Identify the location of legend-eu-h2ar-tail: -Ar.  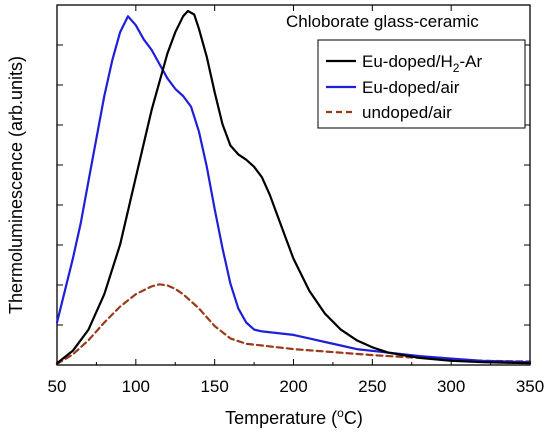
(470, 61).